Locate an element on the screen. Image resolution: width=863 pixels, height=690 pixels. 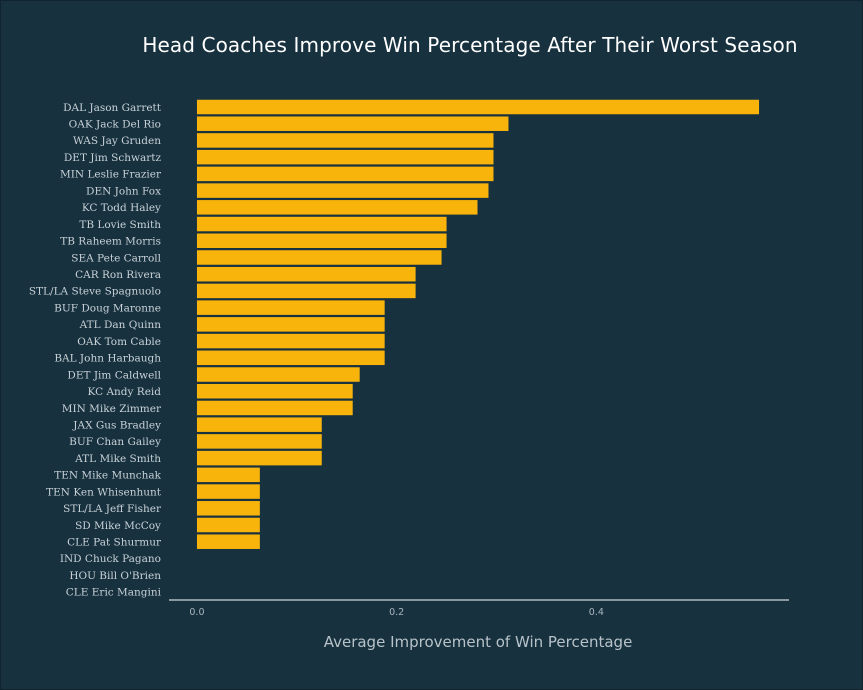
x-tick-label: 0.4 is located at coordinates (596, 612).